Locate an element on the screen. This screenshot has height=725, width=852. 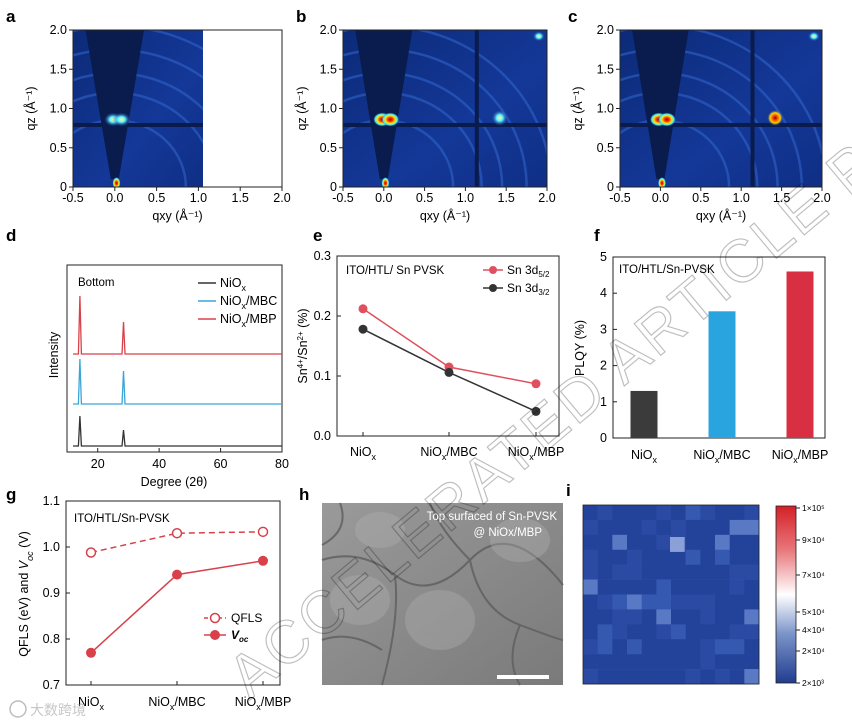
legend-label: Voc is located at coordinates (240, 636).